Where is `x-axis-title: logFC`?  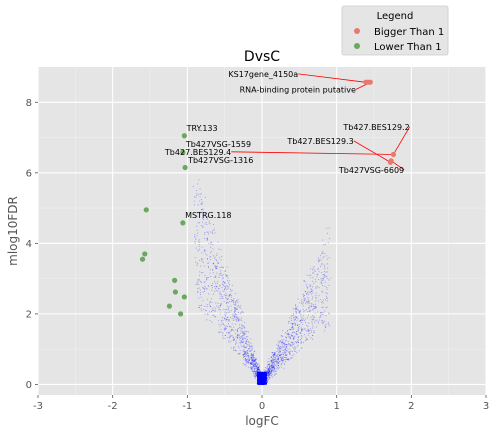
x-axis-title: logFC is located at coordinates (262, 421).